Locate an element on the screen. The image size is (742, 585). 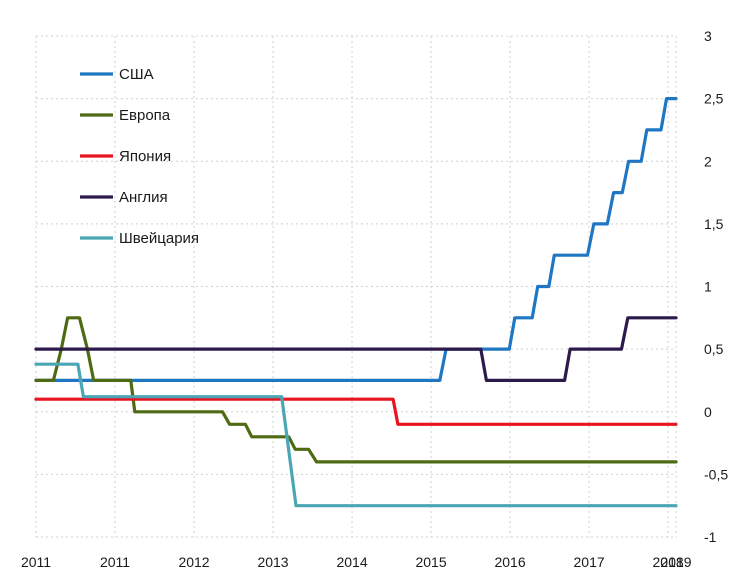
x-tick-label: 2012 is located at coordinates (193, 562).